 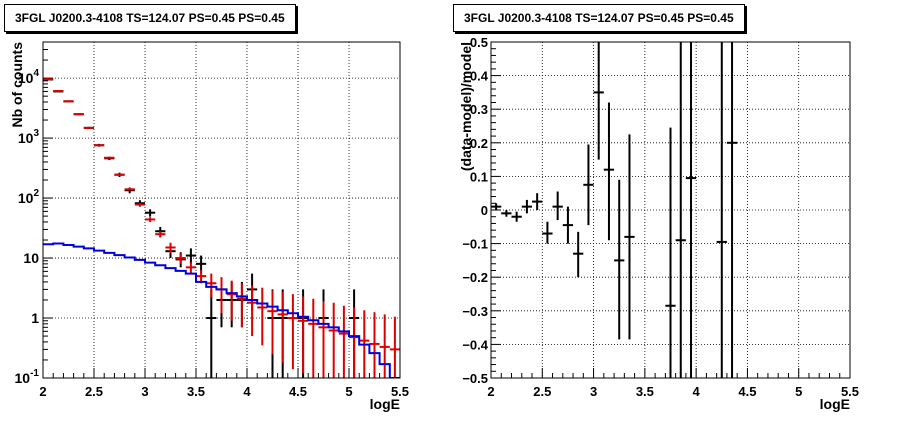 I want to click on y-tick-label: 0.1, so click(x=479, y=176).